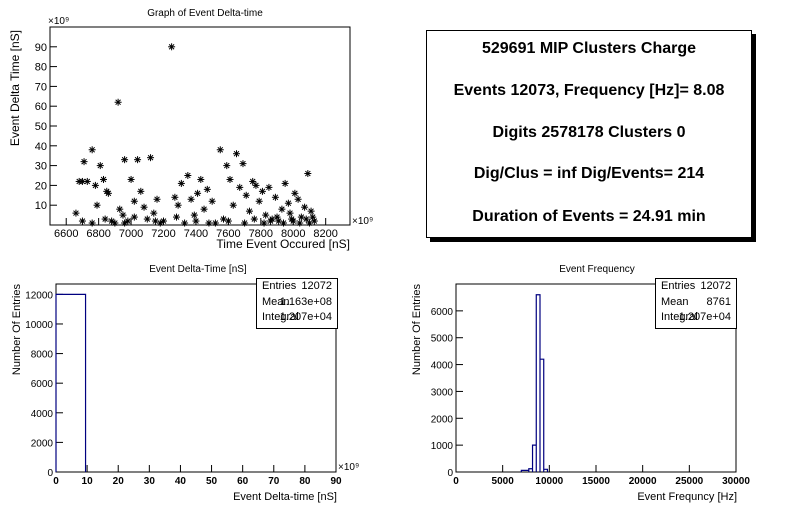 The width and height of the screenshot is (798, 512). I want to click on stats-integral-value: 1.207e+04, so click(305, 317).